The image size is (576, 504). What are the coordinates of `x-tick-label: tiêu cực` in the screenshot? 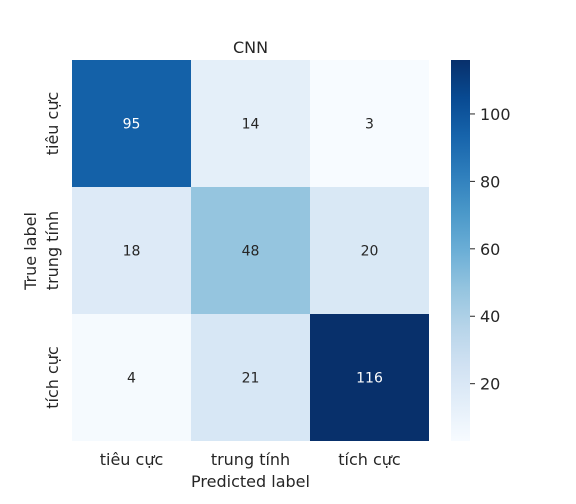 It's located at (132, 459).